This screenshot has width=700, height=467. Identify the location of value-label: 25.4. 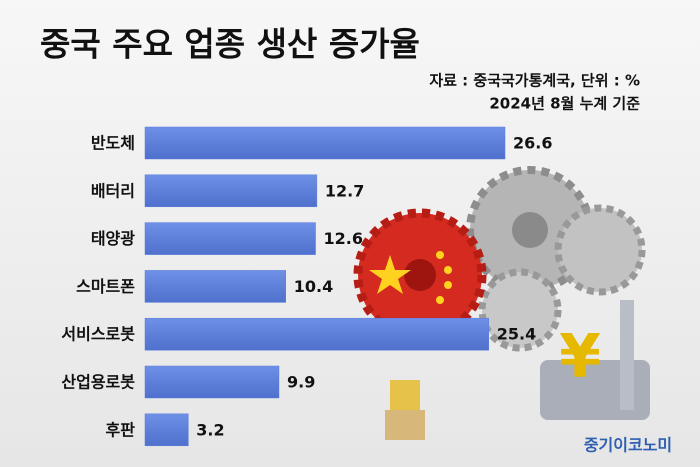
(516, 334).